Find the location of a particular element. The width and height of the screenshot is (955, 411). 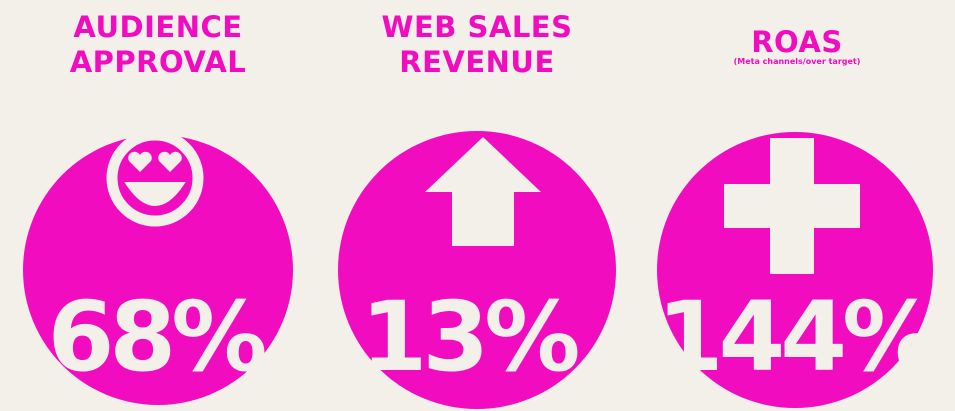

card-title: APPROVAL is located at coordinates (158, 62).